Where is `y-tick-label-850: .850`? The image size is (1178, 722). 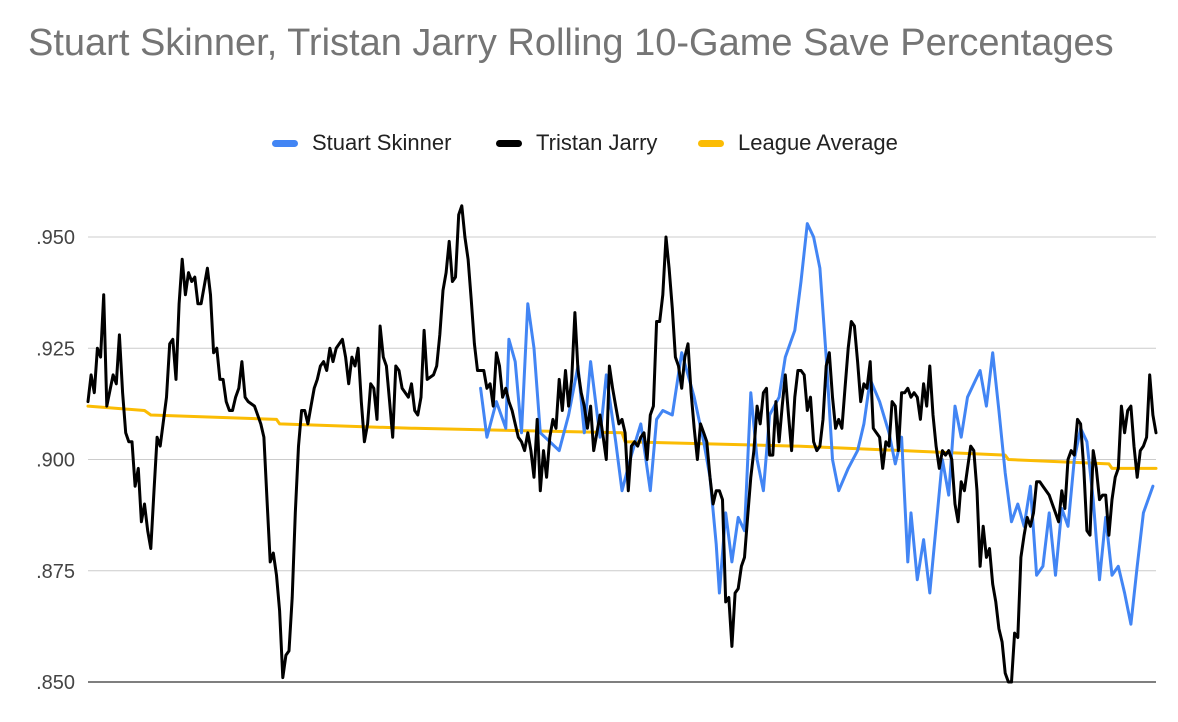
y-tick-label-850: .850 is located at coordinates (55, 683).